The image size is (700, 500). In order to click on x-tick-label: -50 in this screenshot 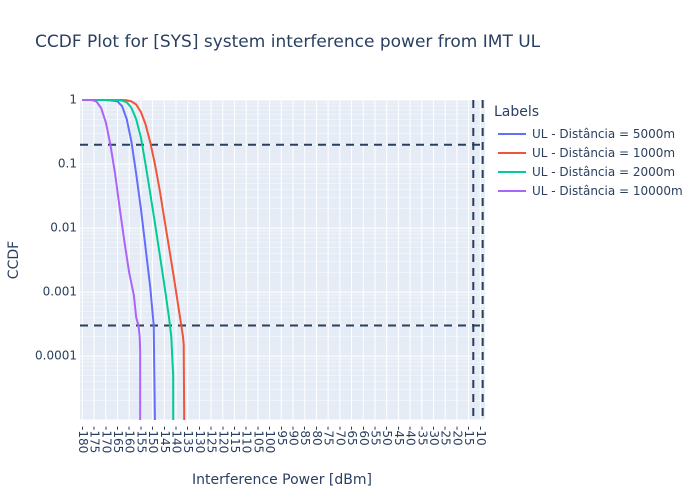, I will do `click(387, 436)`.